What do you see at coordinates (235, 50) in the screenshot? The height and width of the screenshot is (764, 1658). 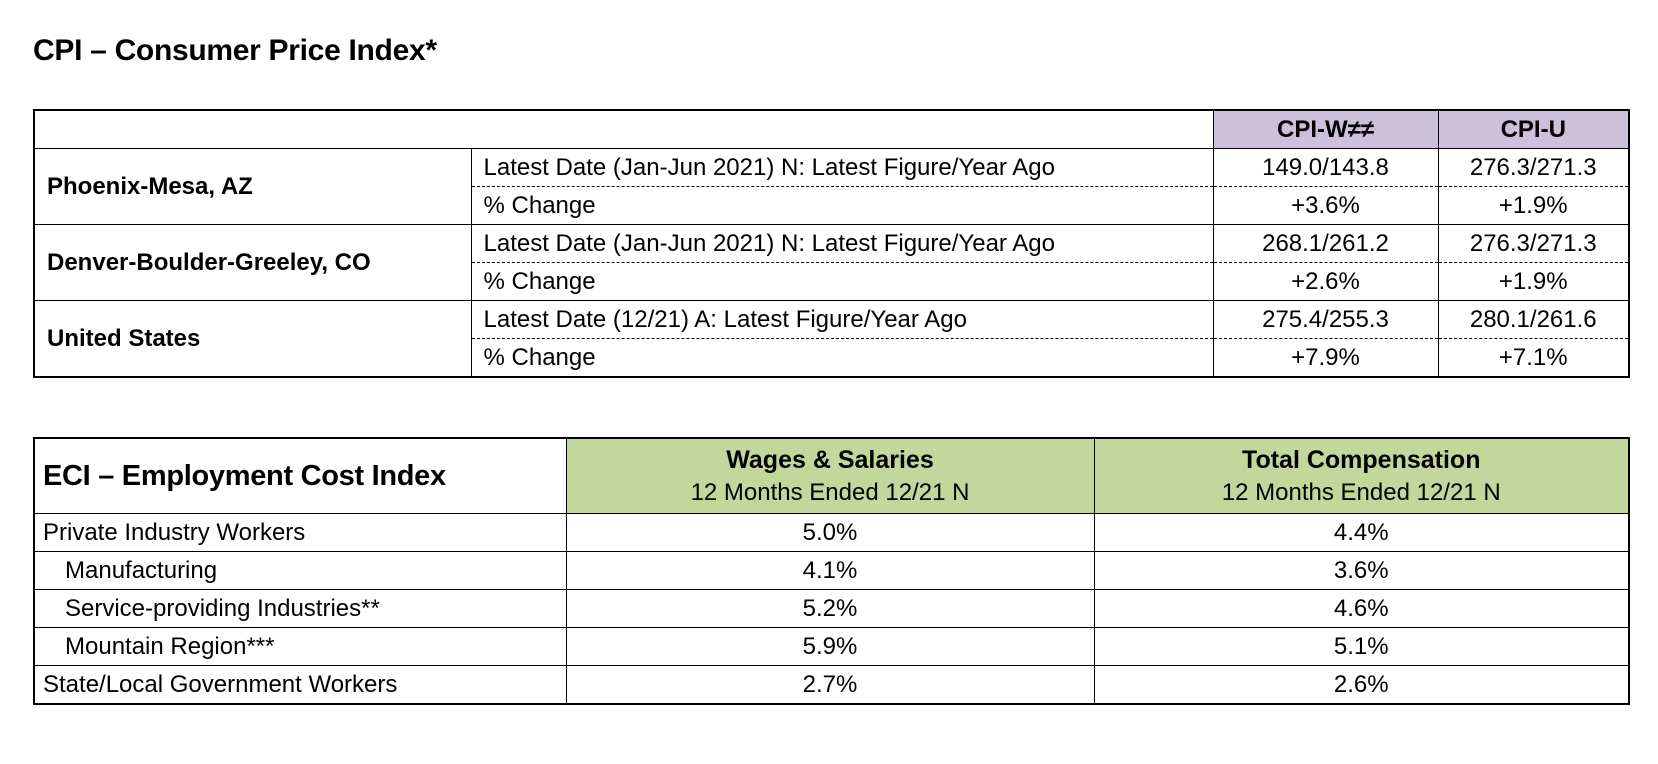 I see `cpi-section-title: CPI – Consumer Price Index*` at bounding box center [235, 50].